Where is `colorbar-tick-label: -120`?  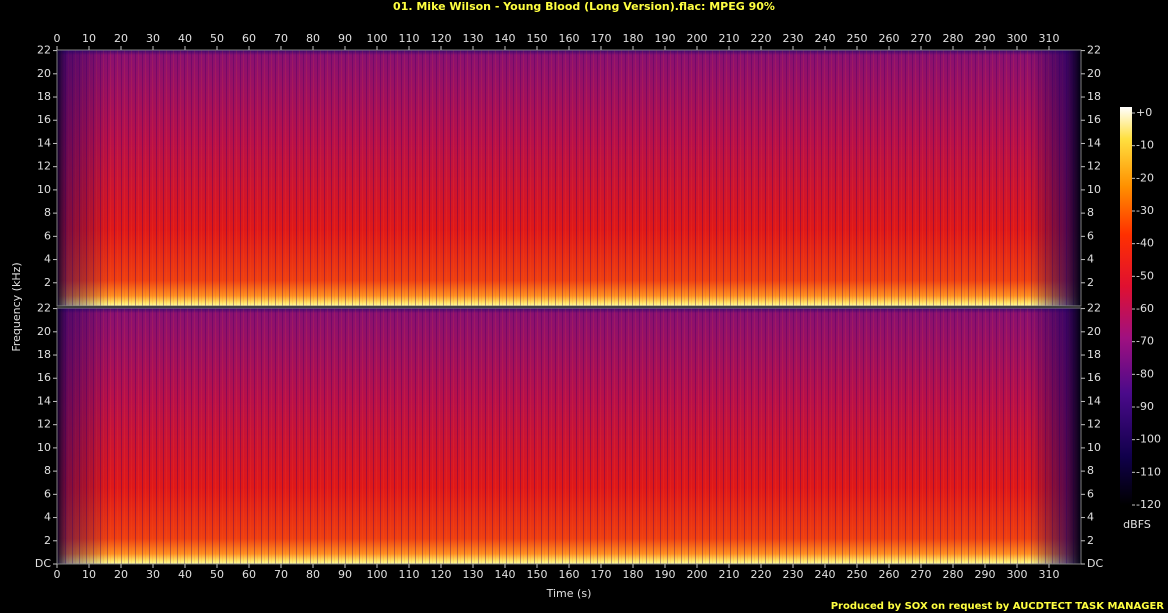 colorbar-tick-label: -120 is located at coordinates (1148, 504).